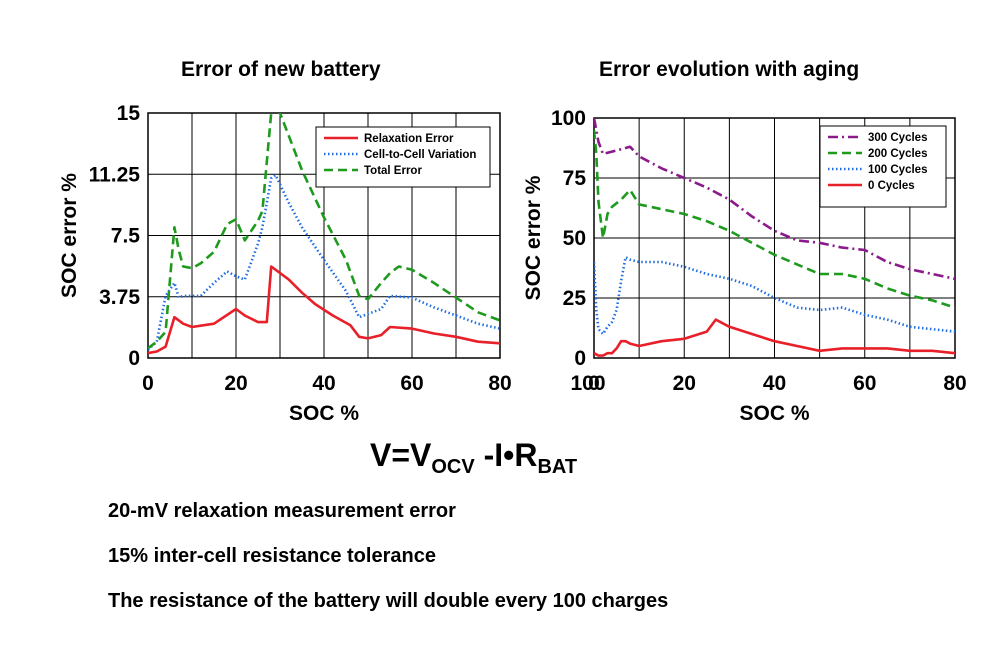 The image size is (1000, 666). What do you see at coordinates (324, 262) in the screenshot?
I see `series-line-cell-to-cell-variation` at bounding box center [324, 262].